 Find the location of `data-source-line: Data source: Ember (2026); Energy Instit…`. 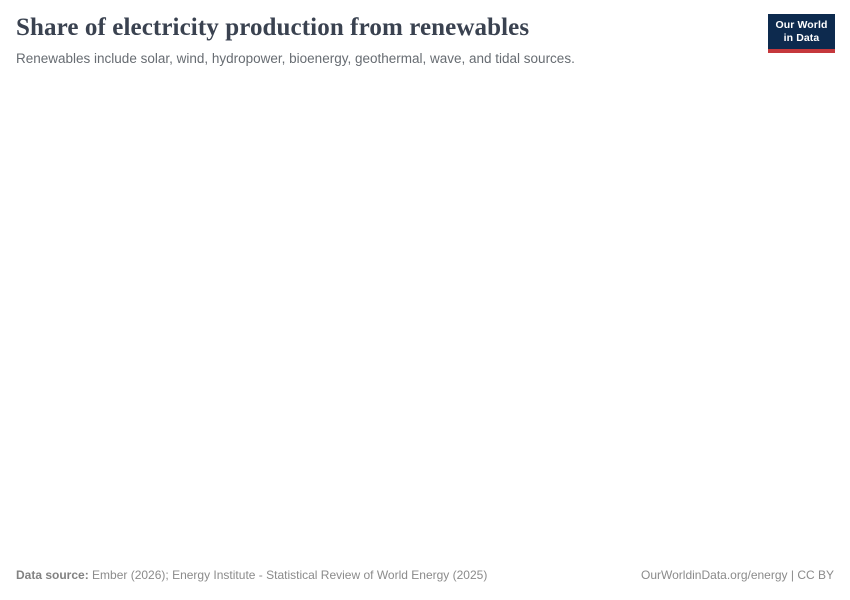

data-source-line: Data source: Ember (2026); Energy Instit… is located at coordinates (251, 576).